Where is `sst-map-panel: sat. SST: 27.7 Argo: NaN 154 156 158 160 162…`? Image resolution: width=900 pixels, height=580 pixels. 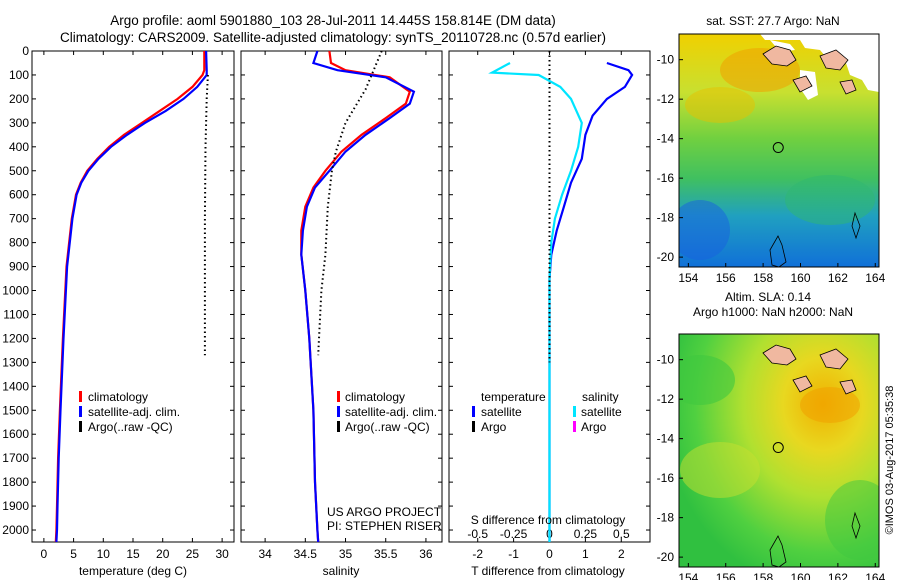
sst-map-panel: sat. SST: 27.7 Argo: NaN 154 156 158 160 162… is located at coordinates (771, 149).